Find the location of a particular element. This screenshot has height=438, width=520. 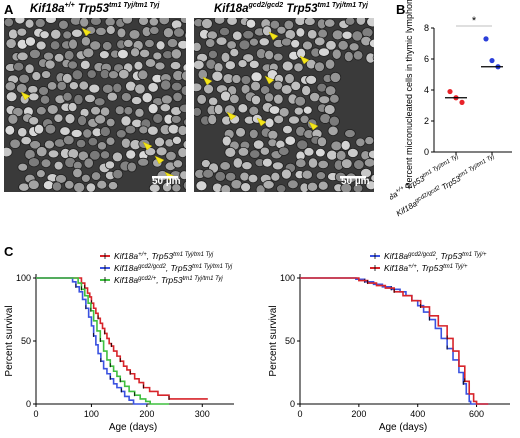

y-tick-label: 100 is located at coordinates (23, 278).